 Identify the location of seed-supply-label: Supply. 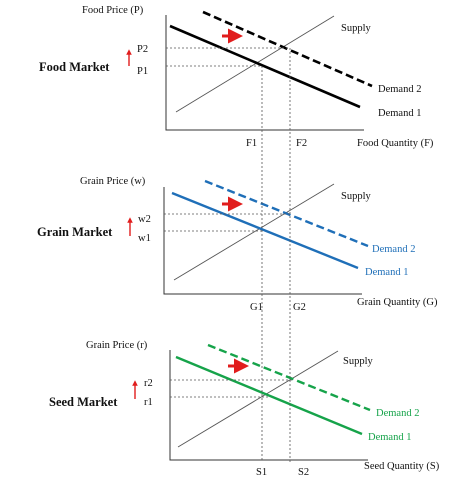
(358, 361).